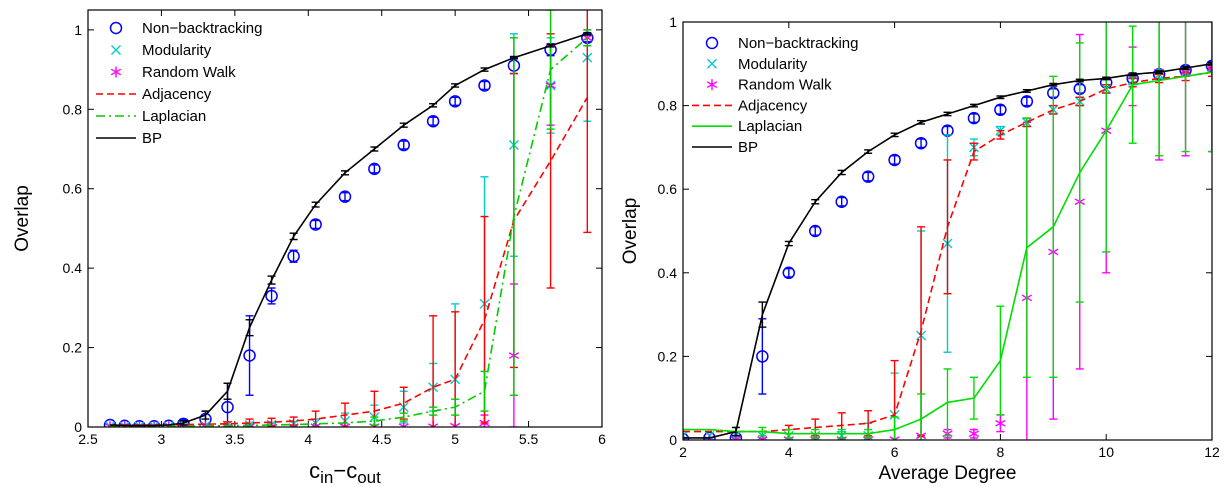 This screenshot has height=487, width=1228. Describe the element at coordinates (683, 452) in the screenshot. I see `x-tick-label: 2` at that location.